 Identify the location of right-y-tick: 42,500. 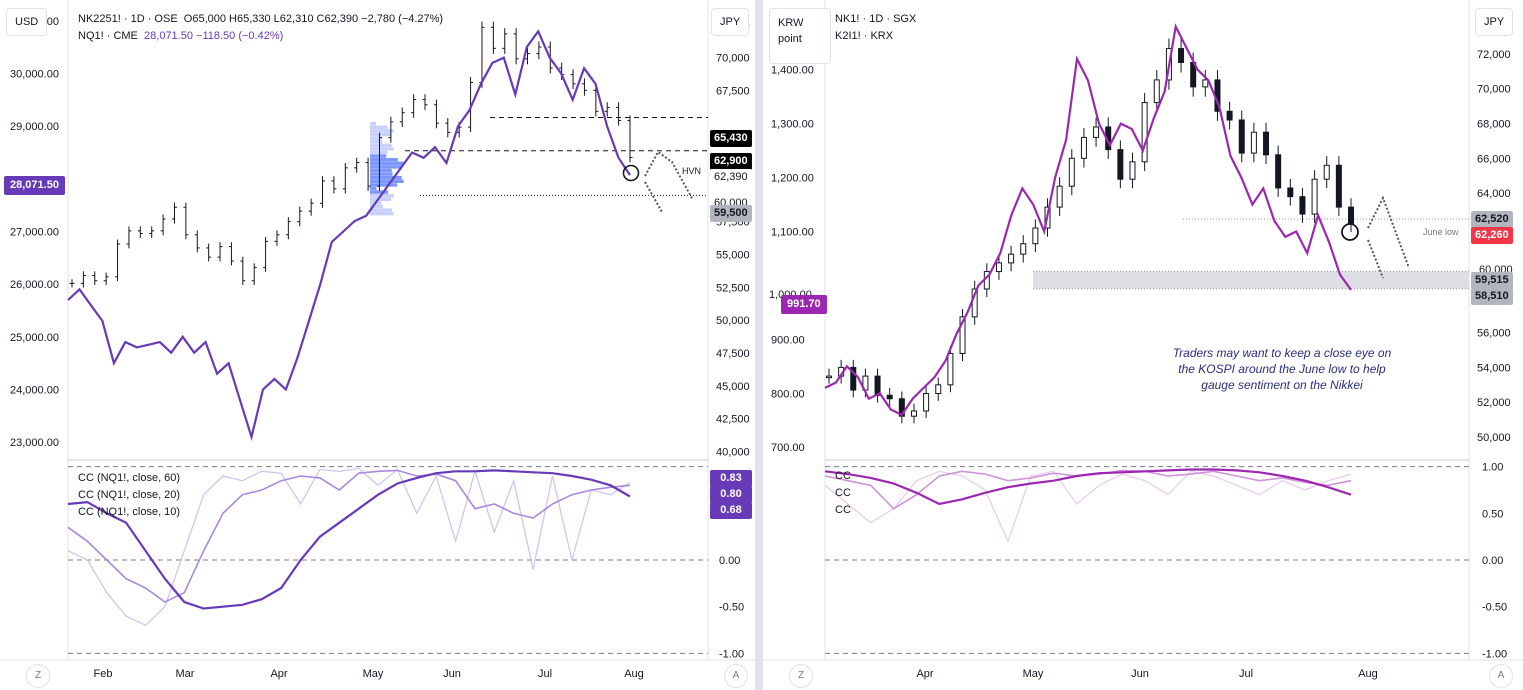
(733, 420).